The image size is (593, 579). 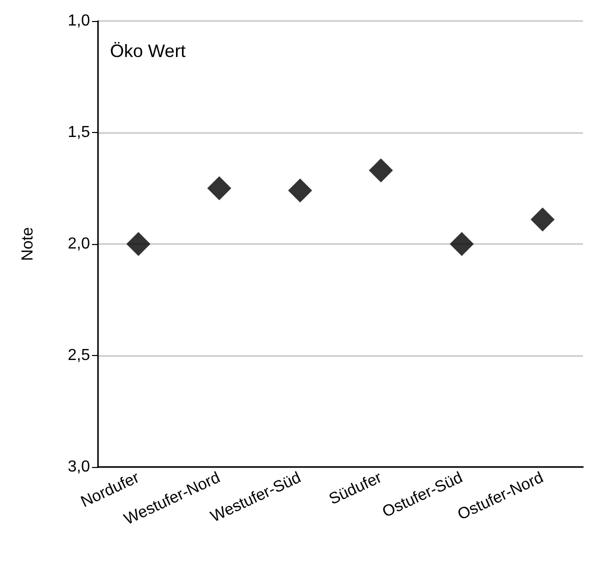 I want to click on y-tick-label: 1,5, so click(x=79, y=132).